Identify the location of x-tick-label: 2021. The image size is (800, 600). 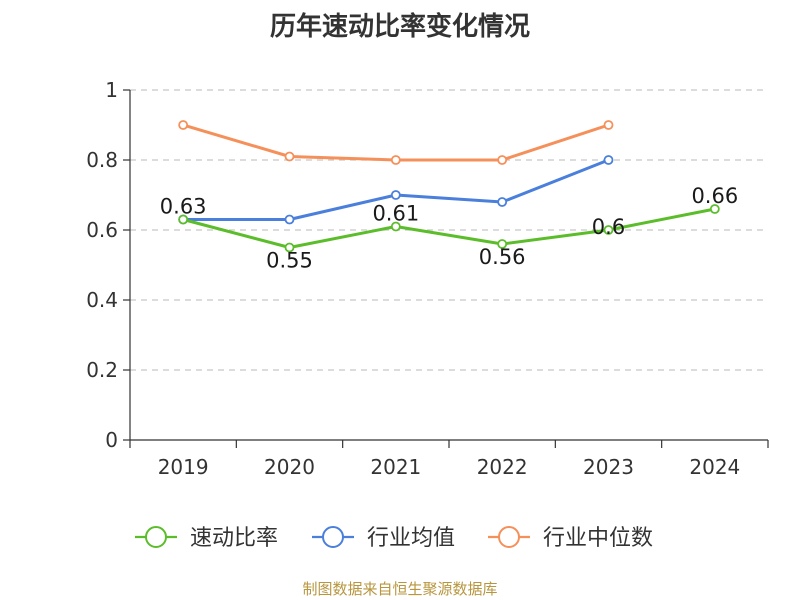
(395, 467).